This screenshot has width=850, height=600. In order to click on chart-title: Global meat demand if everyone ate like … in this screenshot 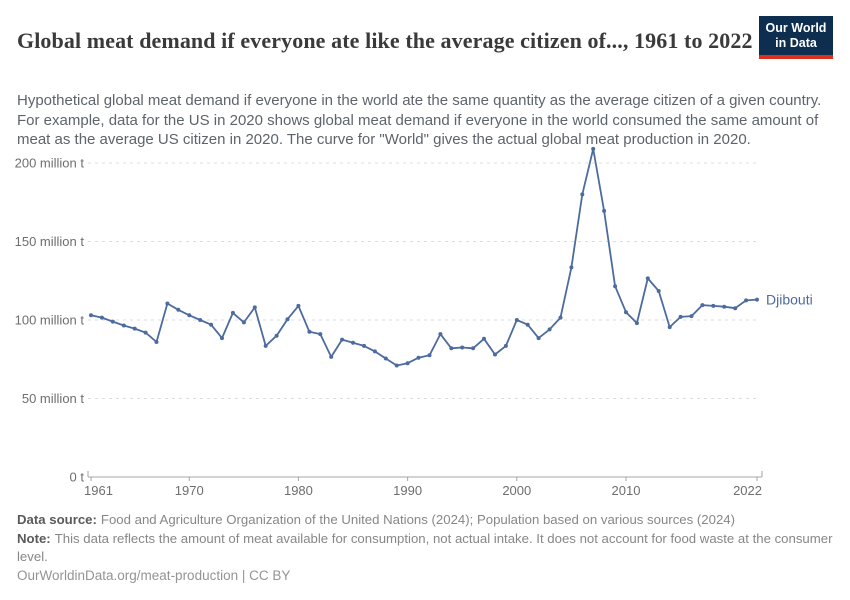, I will do `click(385, 40)`.